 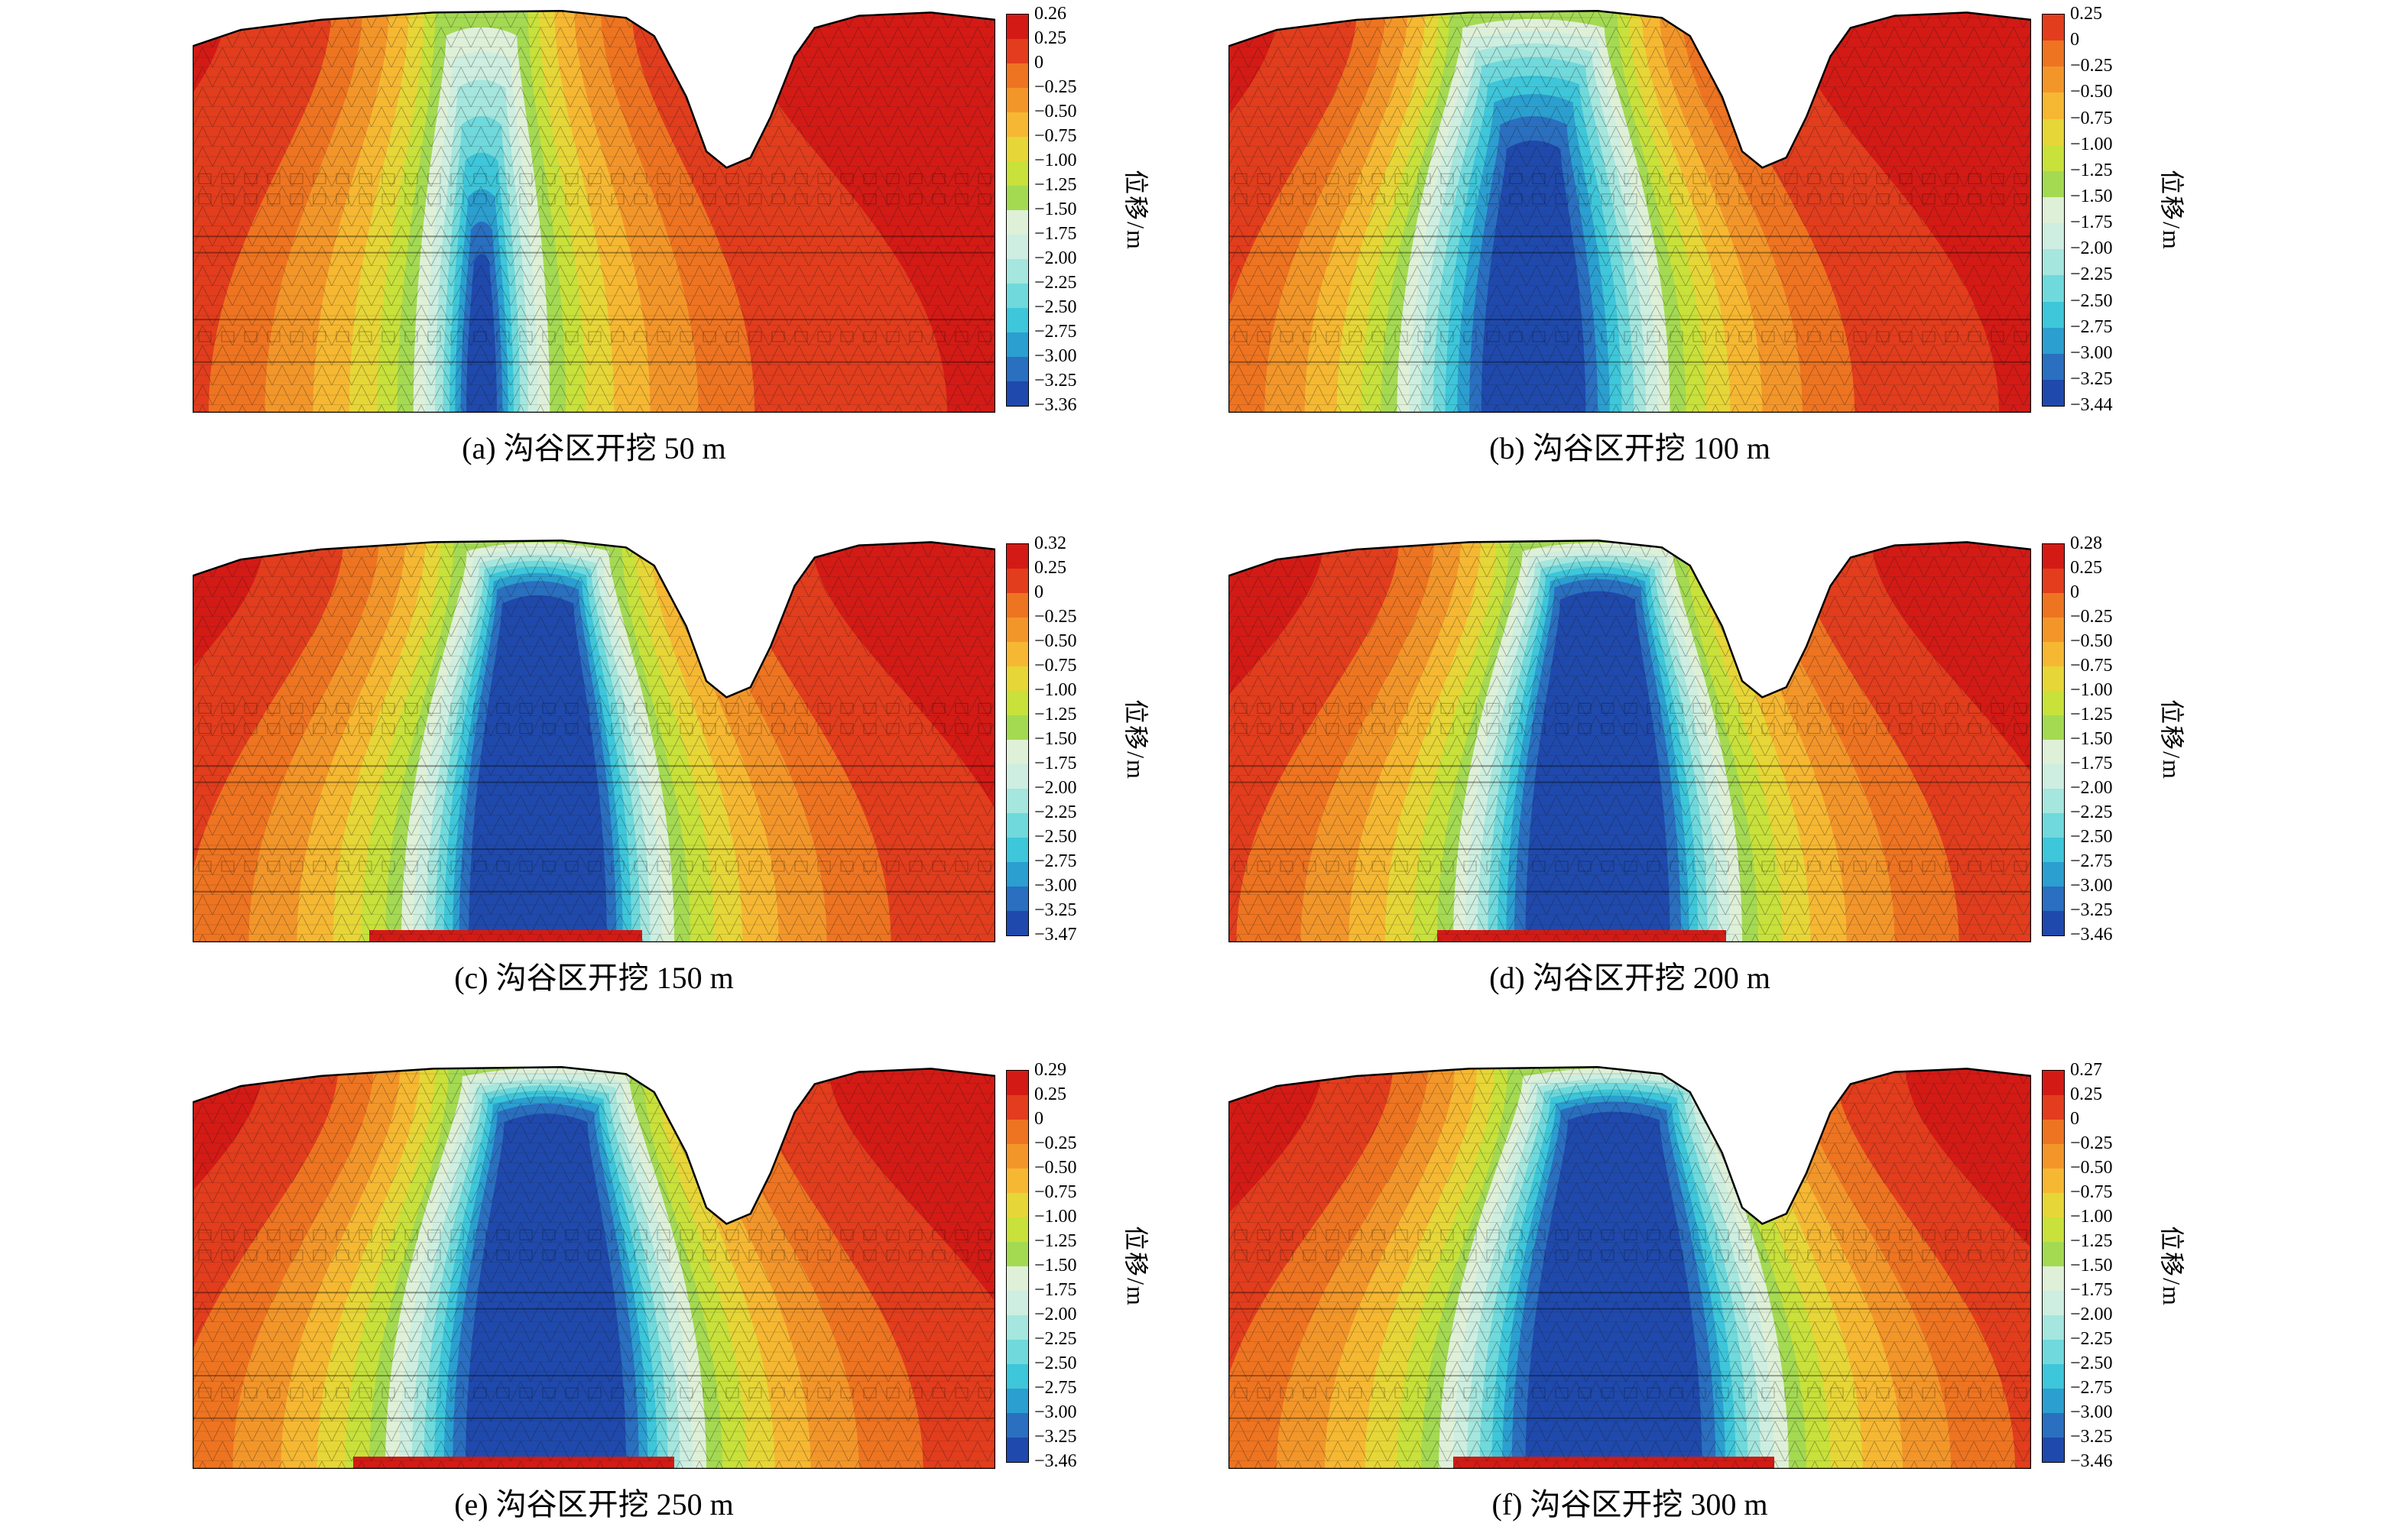 I want to click on colorbar-axis-title: 位移/m, so click(x=2172, y=739).